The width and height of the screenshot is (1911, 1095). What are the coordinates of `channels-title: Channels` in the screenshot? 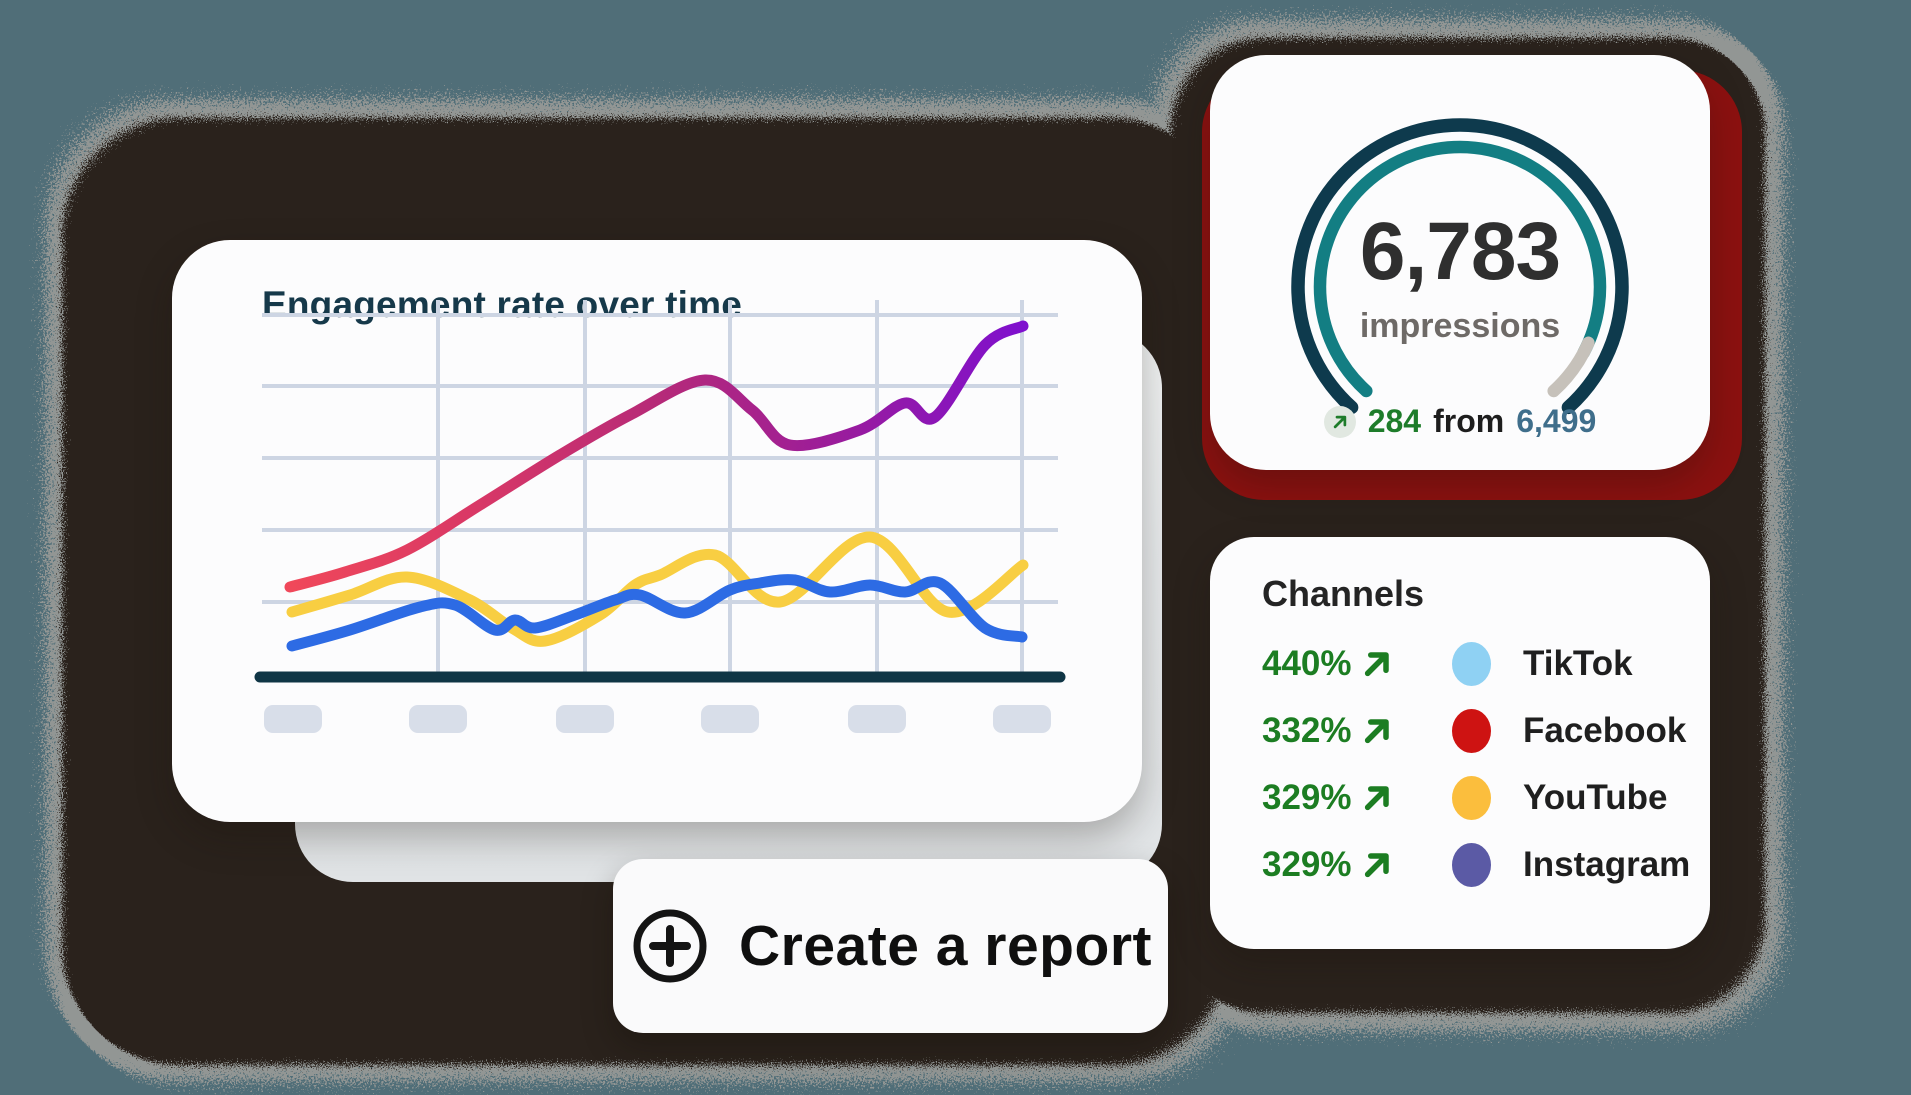 It's located at (1343, 593).